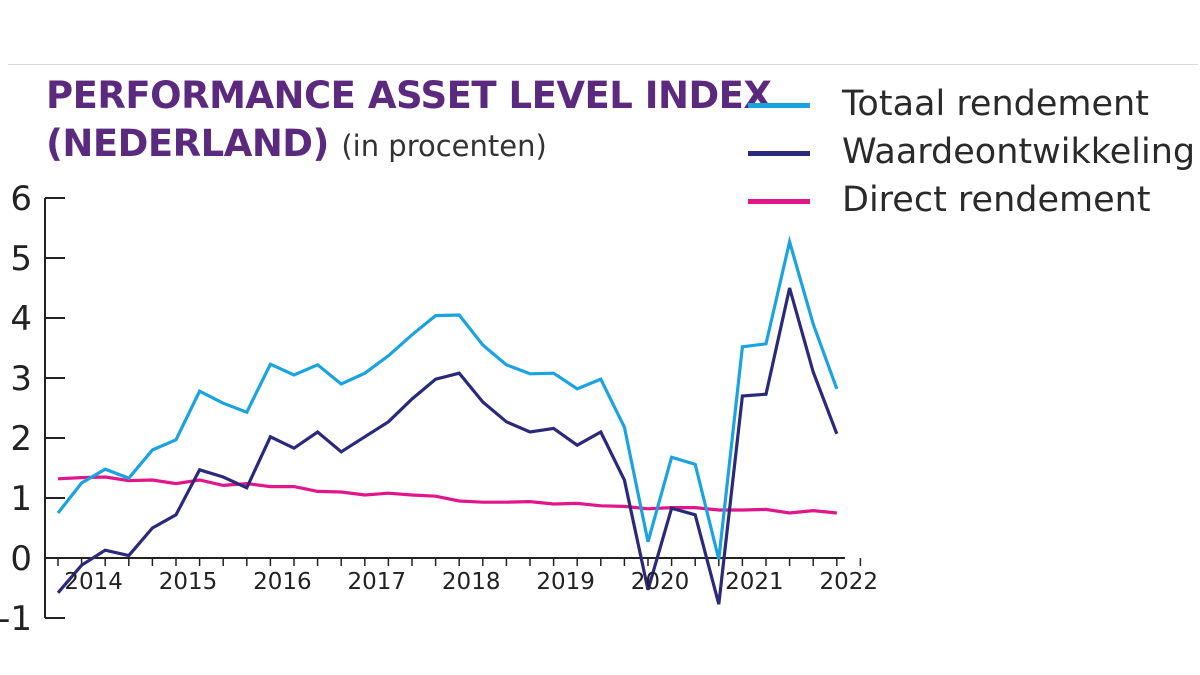  Describe the element at coordinates (660, 582) in the screenshot. I see `x-tick-label: 2020` at that location.